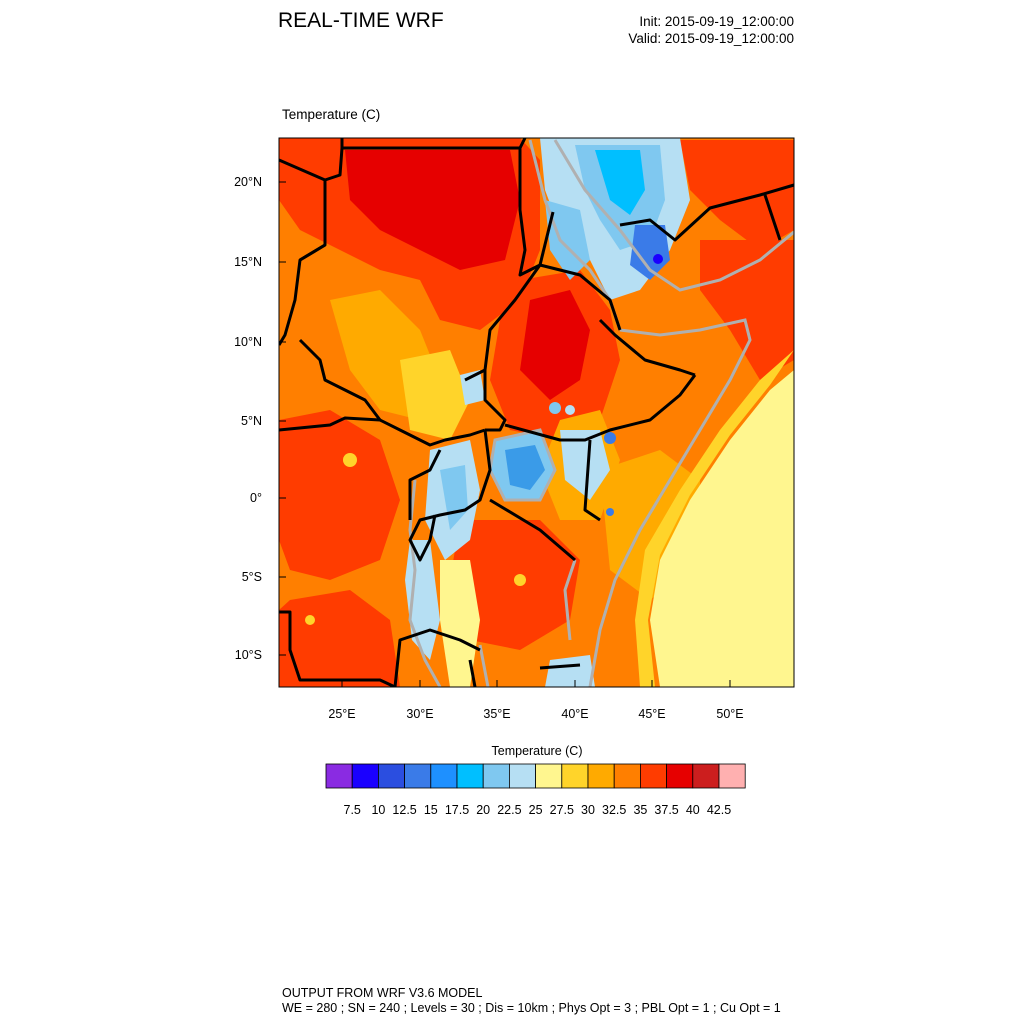 This screenshot has height=1024, width=1024. I want to click on colorbar-level-label: 25, so click(536, 810).